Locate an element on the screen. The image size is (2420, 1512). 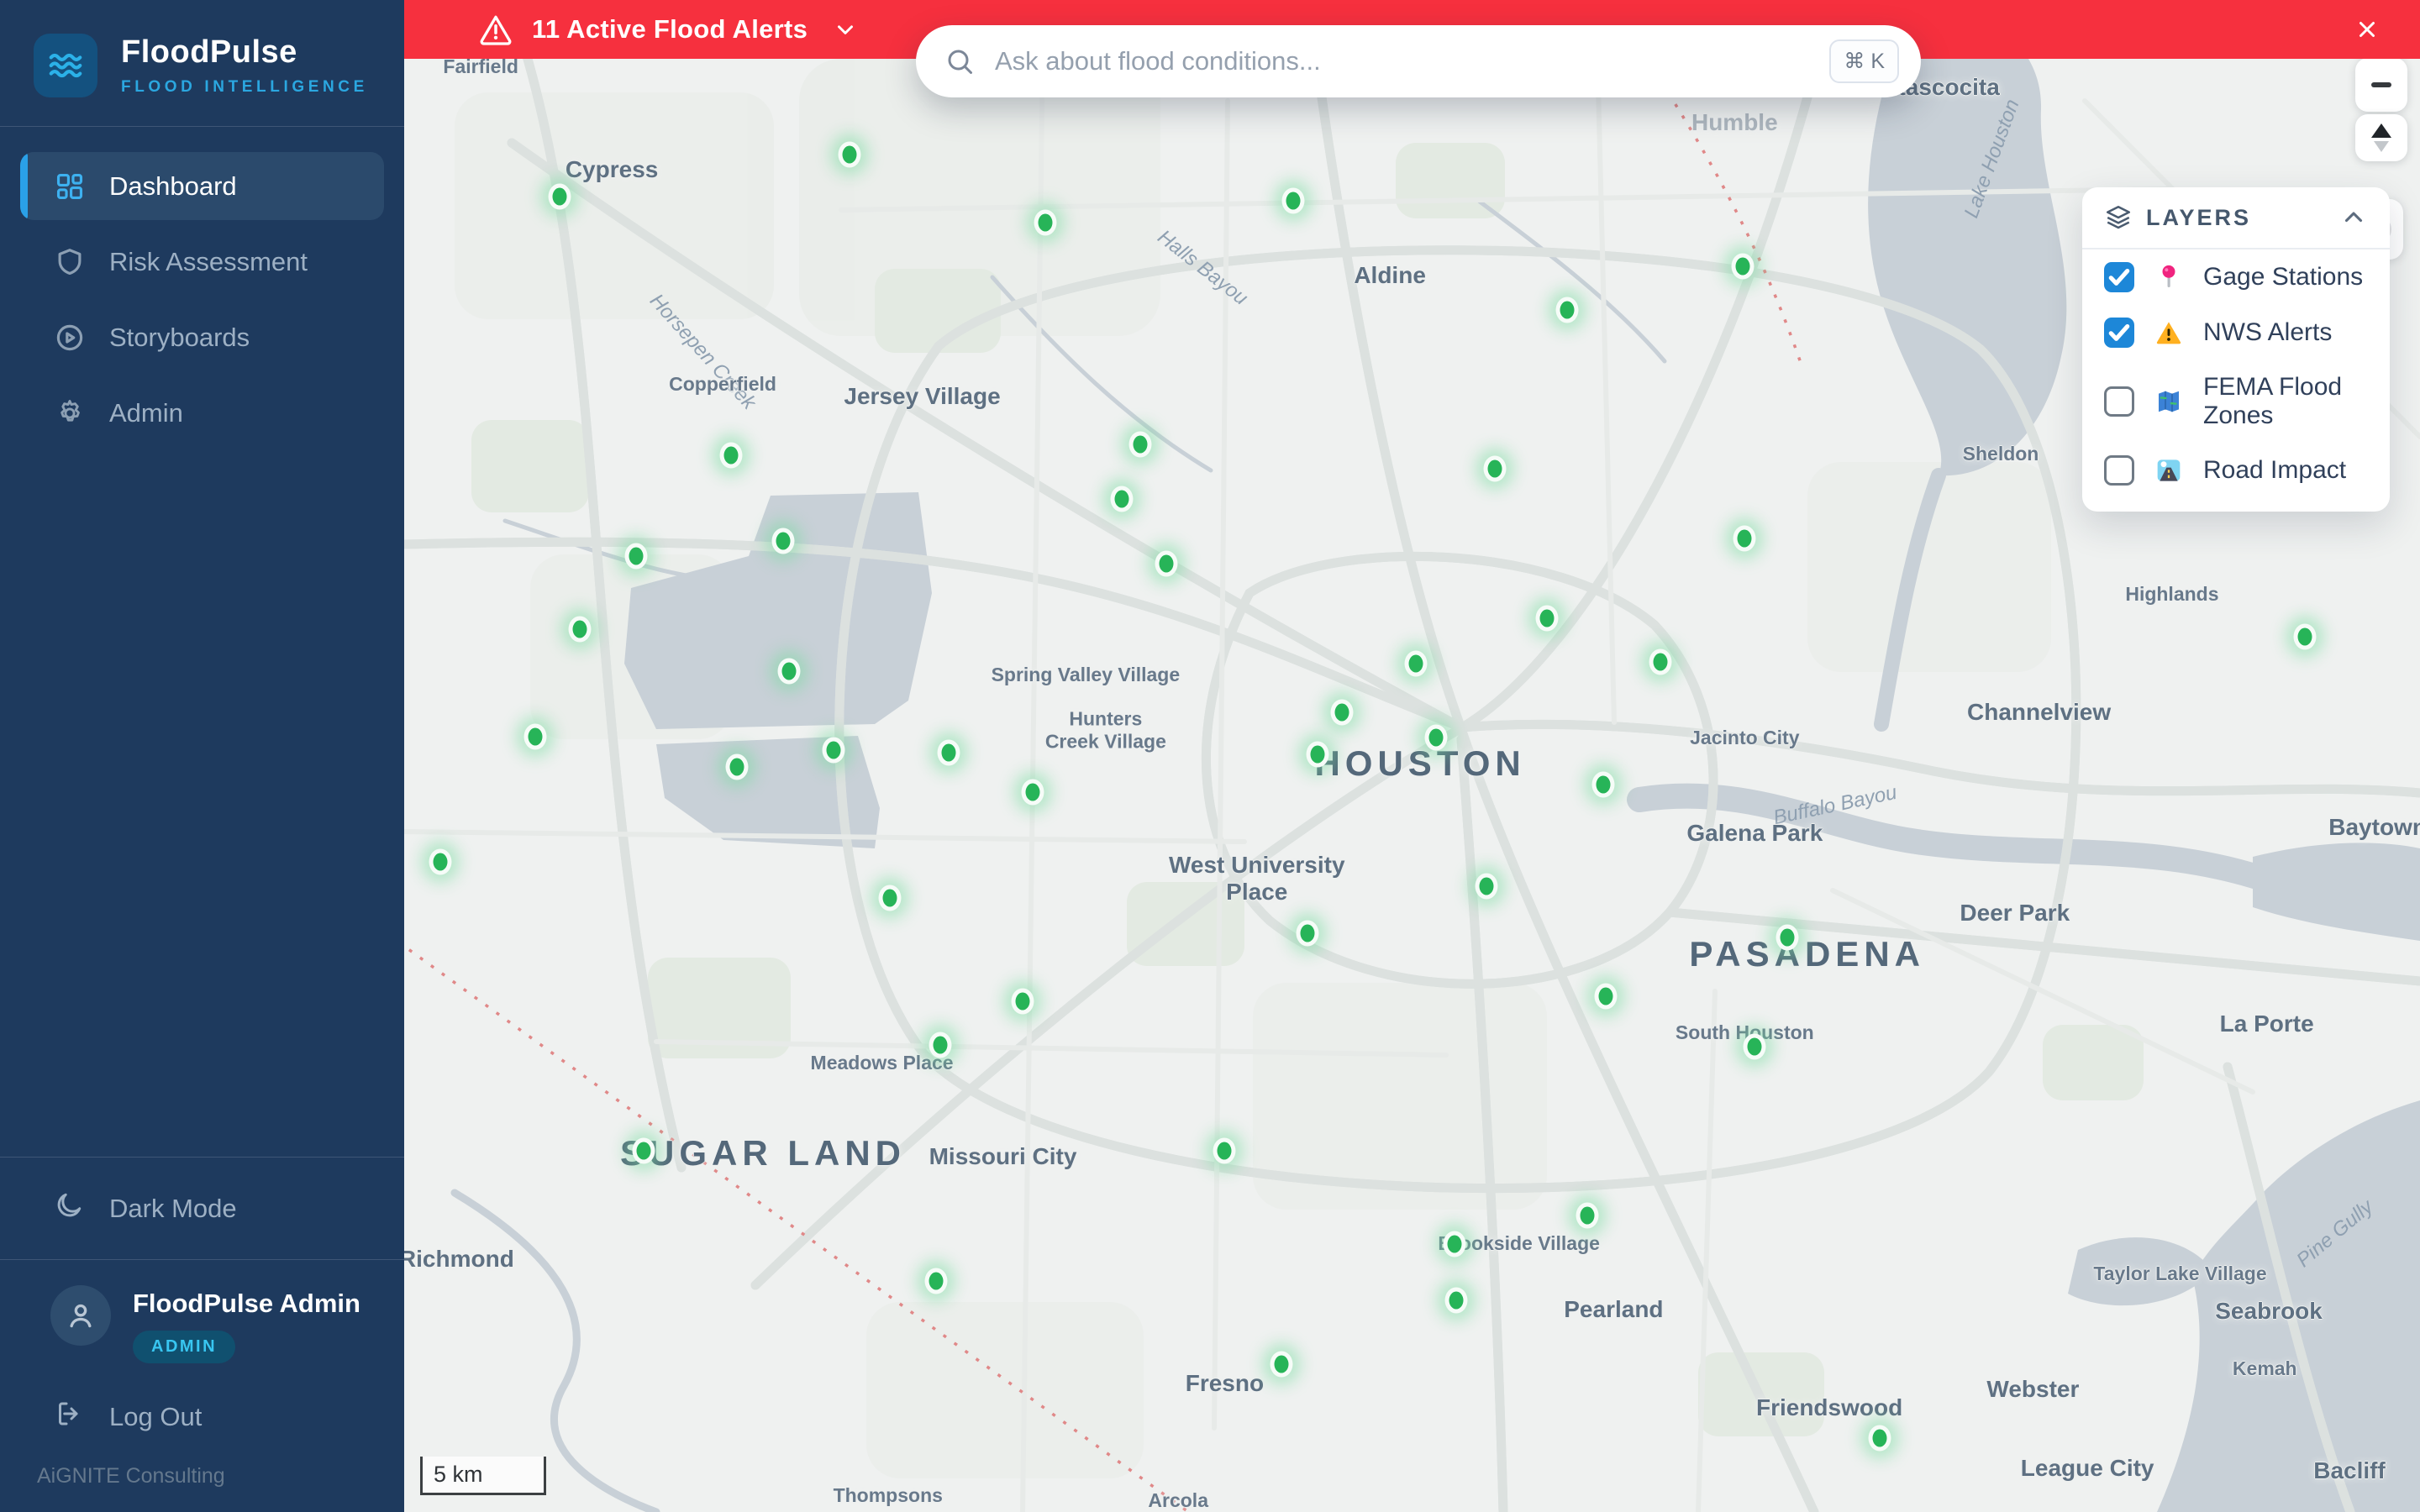
map-city-label: Sheldon is located at coordinates (2000, 453).